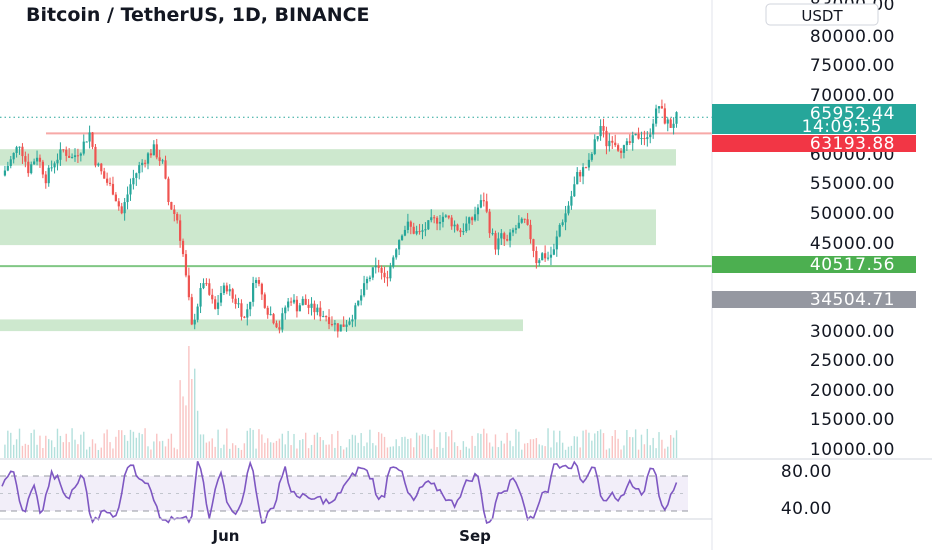  Describe the element at coordinates (339, 492) in the screenshot. I see `rsi-line` at that location.